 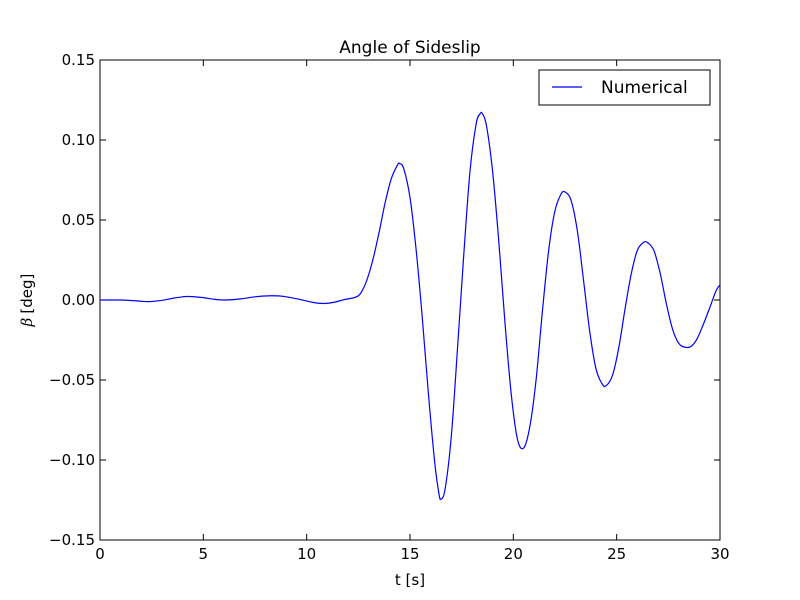 What do you see at coordinates (719, 554) in the screenshot?
I see `x-tick-label: 30` at bounding box center [719, 554].